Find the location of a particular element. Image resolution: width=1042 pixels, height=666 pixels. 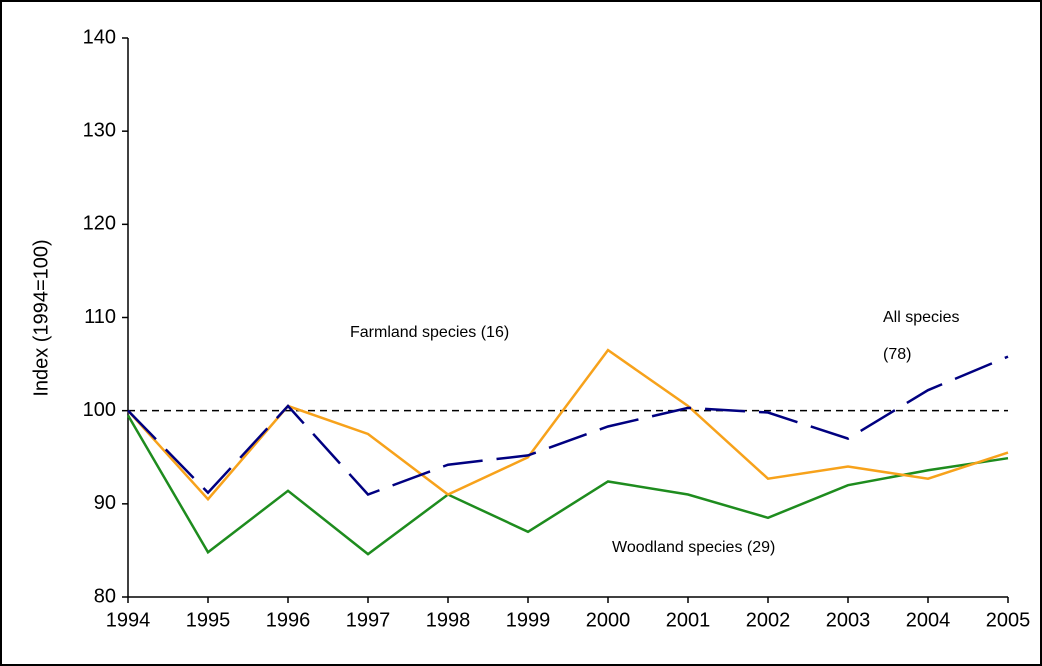

x-tick-label: 2000 is located at coordinates (608, 620).